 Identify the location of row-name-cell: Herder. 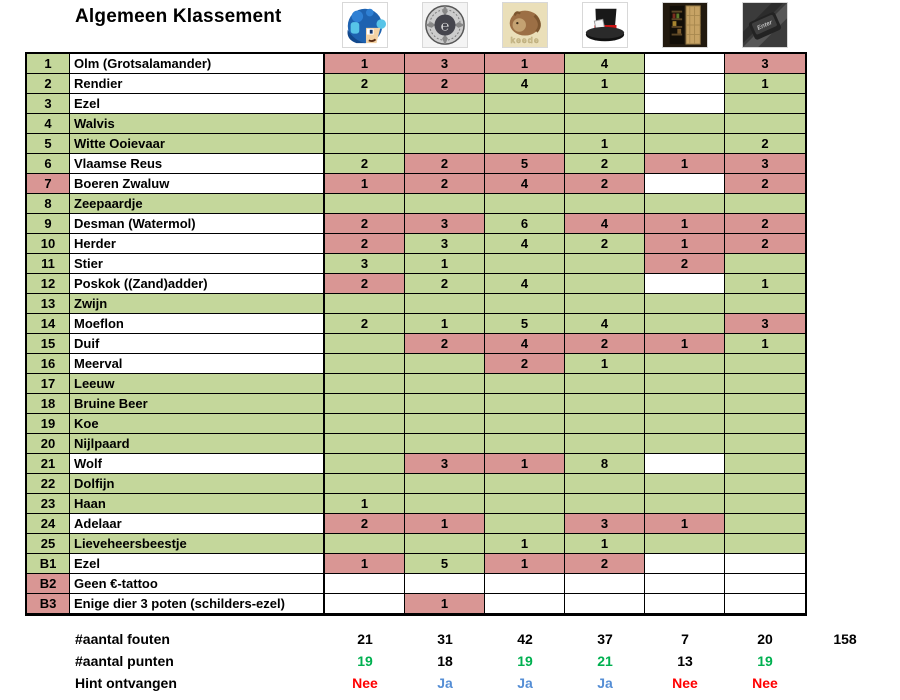
(197, 244).